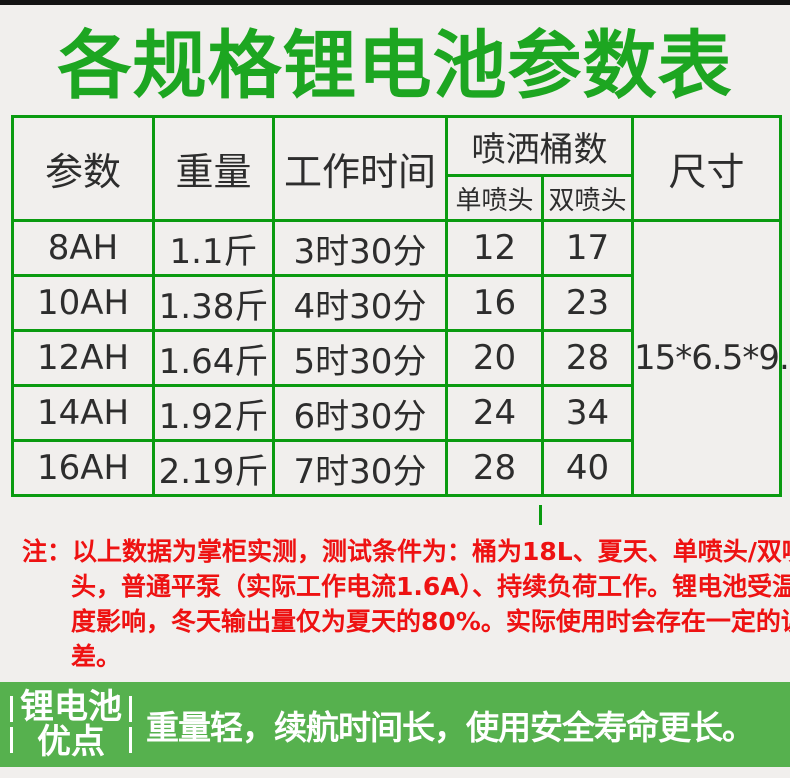 This screenshot has height=778, width=790. I want to click on cell-param: 14AH, so click(83, 413).